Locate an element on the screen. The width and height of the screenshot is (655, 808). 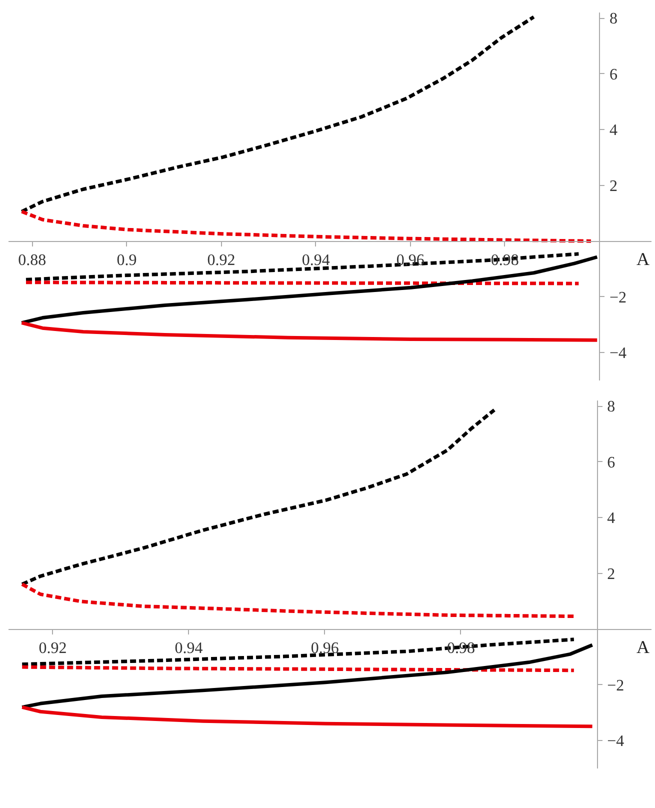
x-tick-label: 0.88 is located at coordinates (32, 261).